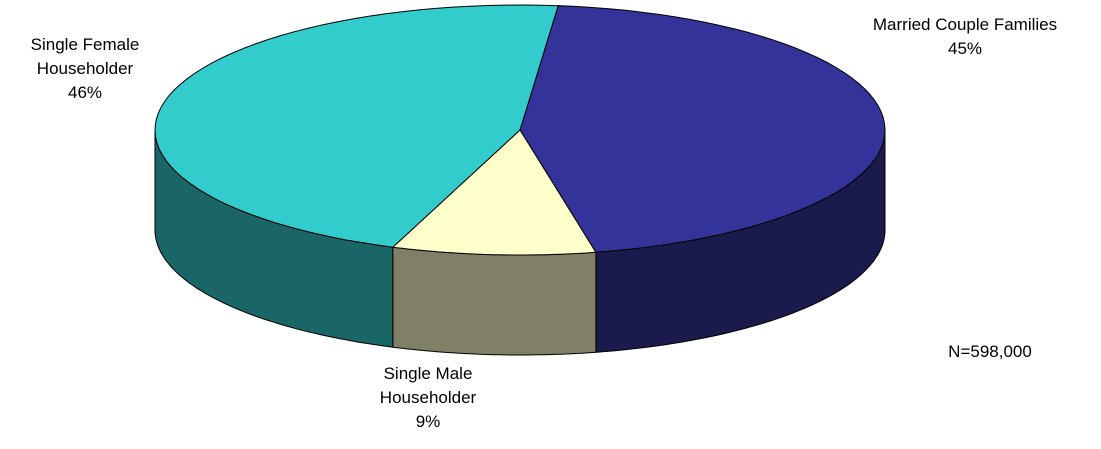 The width and height of the screenshot is (1101, 449). Describe the element at coordinates (990, 351) in the screenshot. I see `annotation: N=598,000` at that location.